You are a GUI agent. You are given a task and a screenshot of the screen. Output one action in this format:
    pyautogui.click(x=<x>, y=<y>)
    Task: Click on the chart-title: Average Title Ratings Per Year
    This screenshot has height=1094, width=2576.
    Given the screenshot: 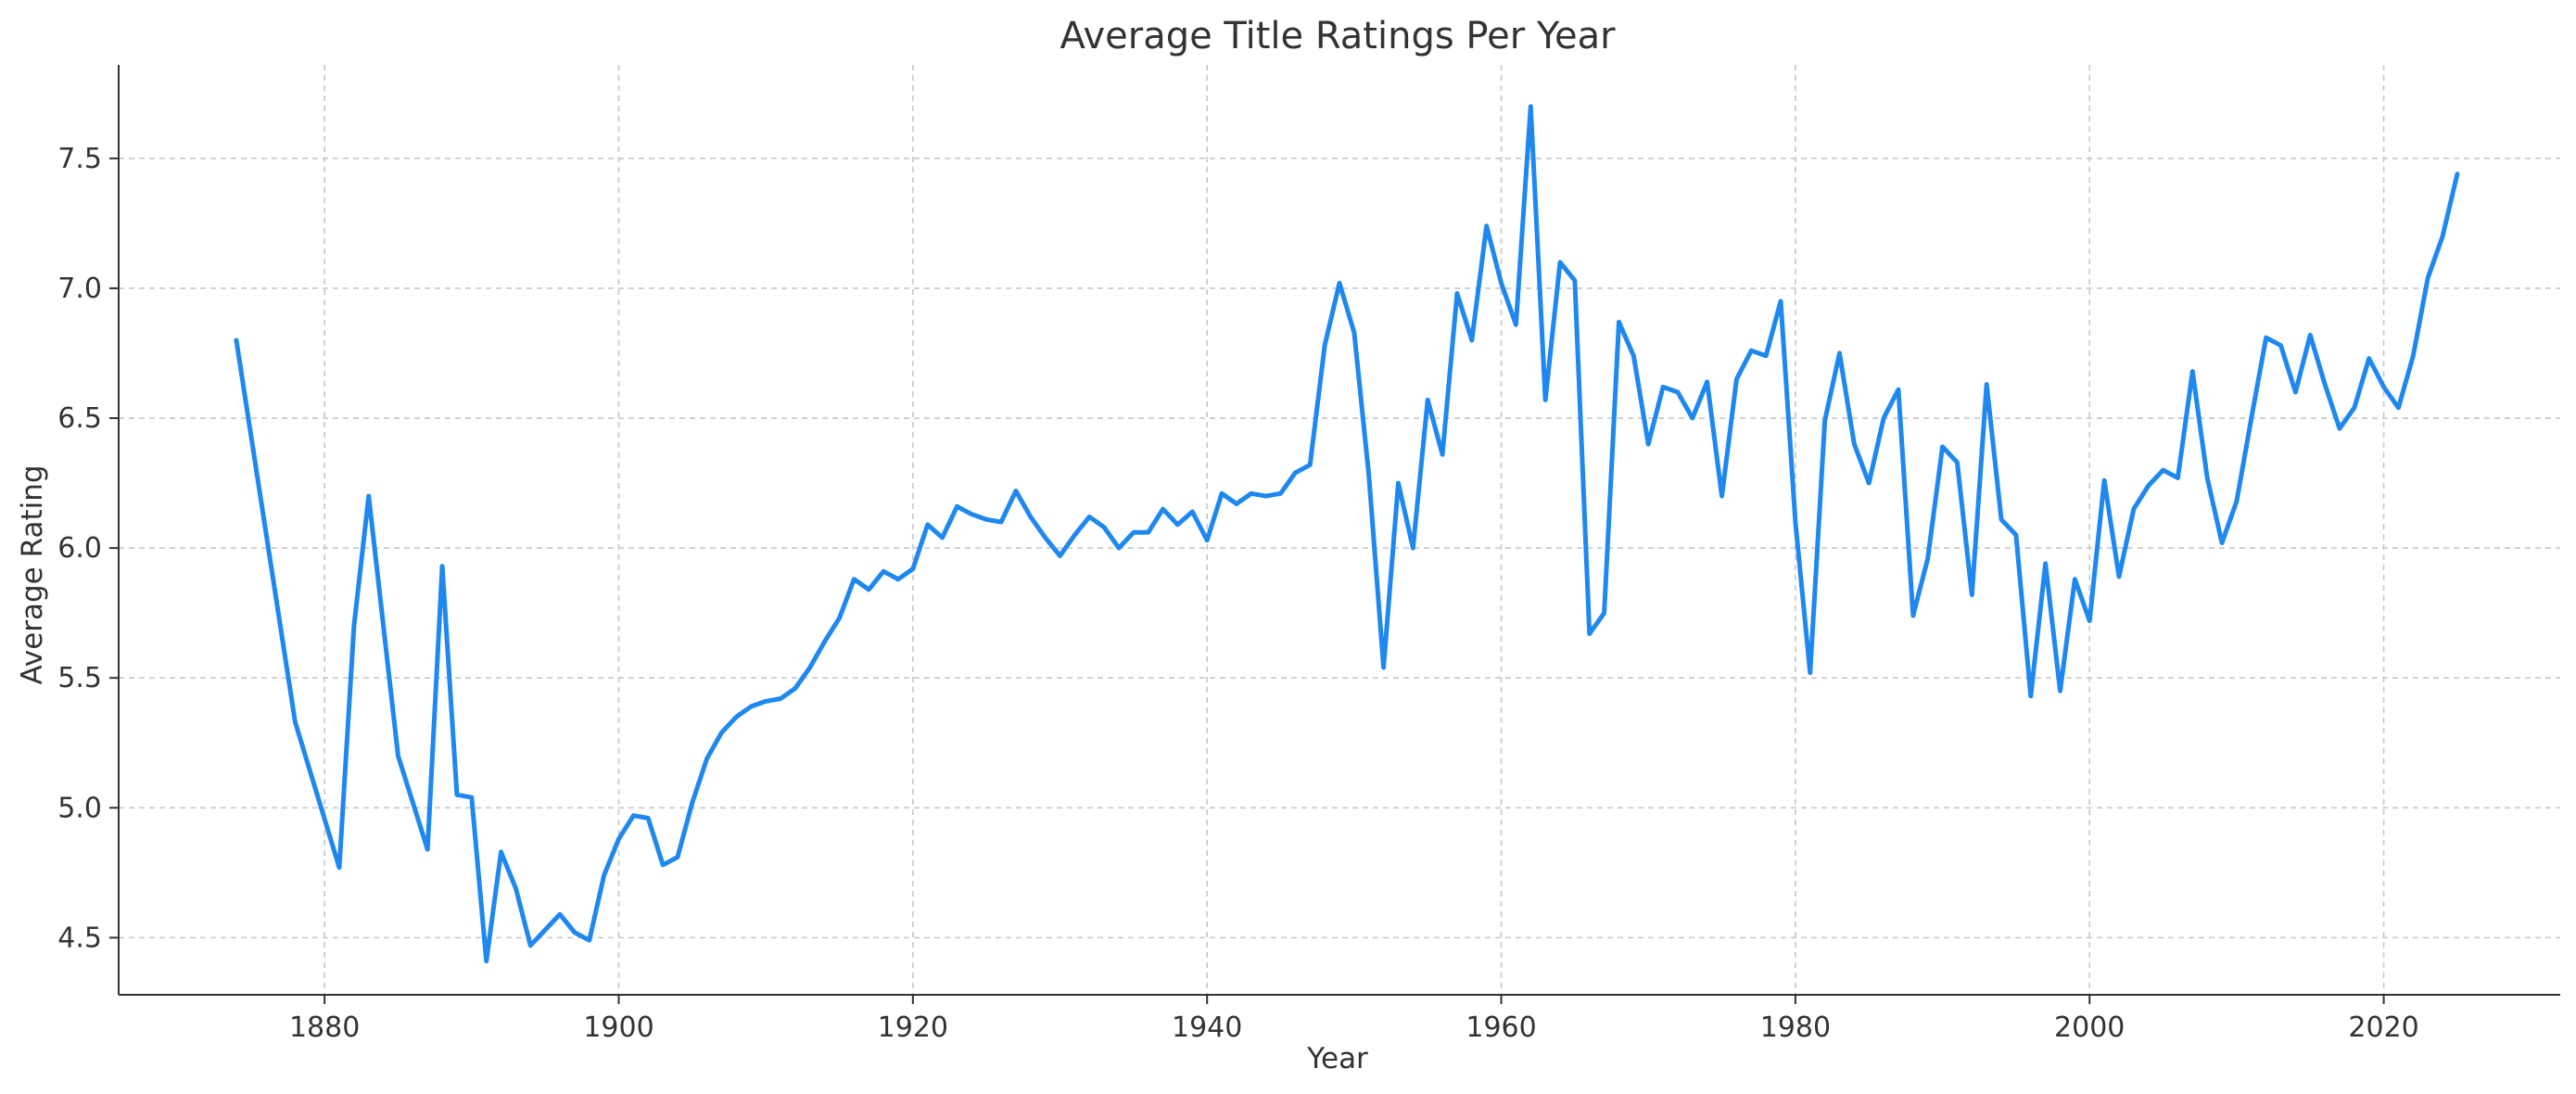 What is the action you would take?
    pyautogui.click(x=1338, y=36)
    